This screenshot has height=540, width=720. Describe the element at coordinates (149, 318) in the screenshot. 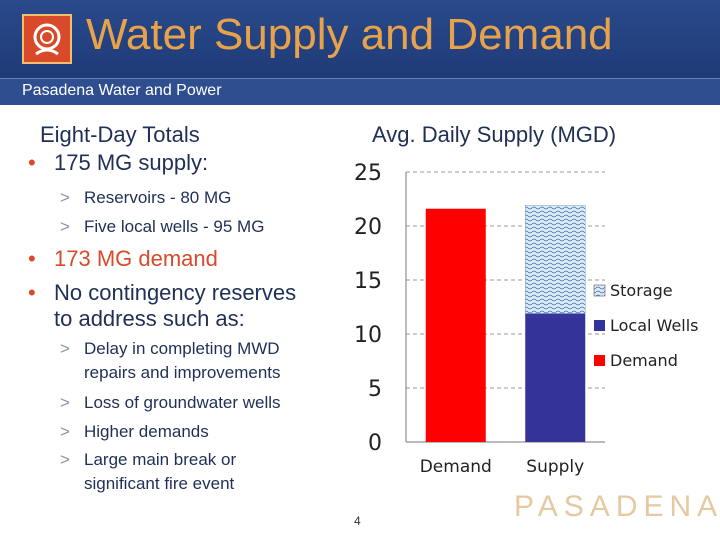

I see `bullet-reserves-line2: to address such as:` at that location.